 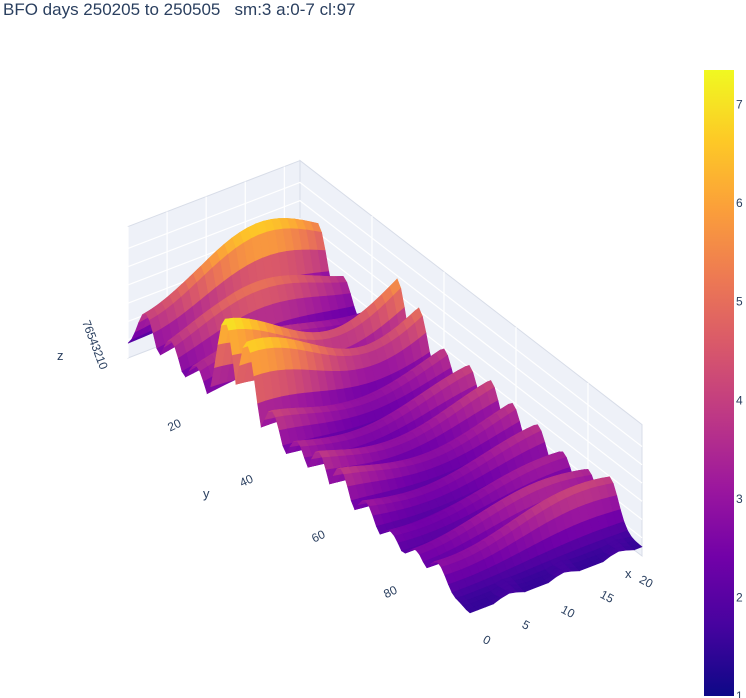 What do you see at coordinates (739, 693) in the screenshot?
I see `colorbar-tick-label: 1` at bounding box center [739, 693].